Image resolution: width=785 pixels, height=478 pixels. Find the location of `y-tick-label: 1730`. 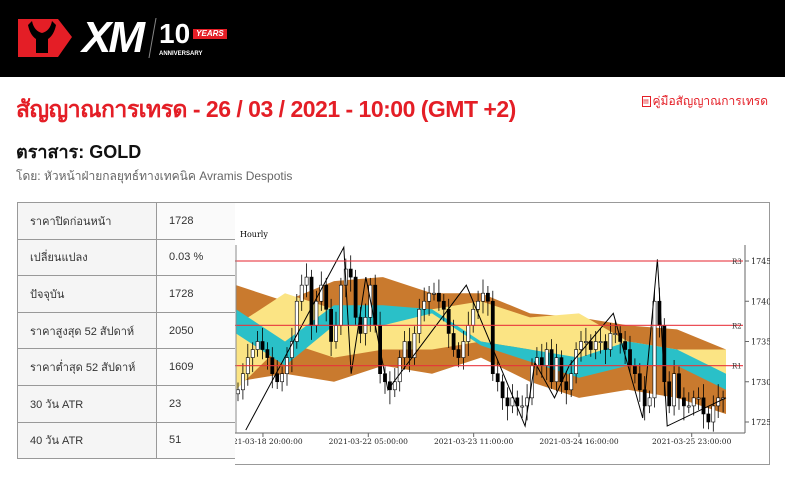

y-tick-label: 1730 is located at coordinates (760, 382).